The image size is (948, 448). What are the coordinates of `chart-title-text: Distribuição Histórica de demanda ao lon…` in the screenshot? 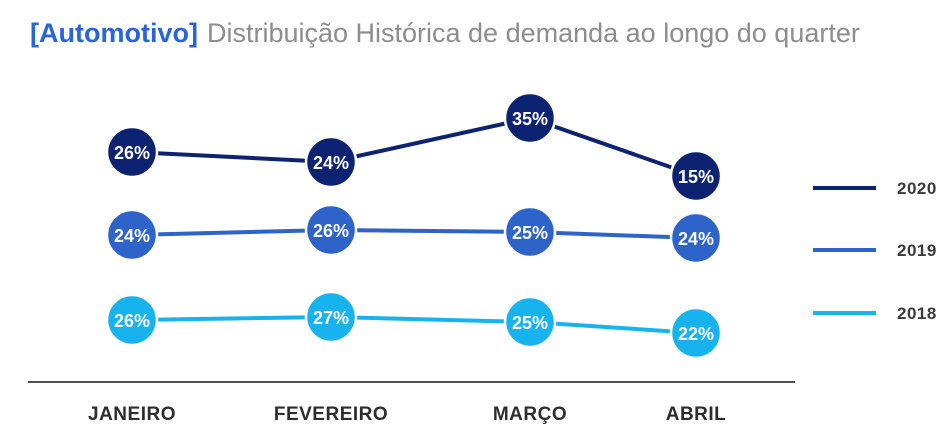 It's located at (533, 33).